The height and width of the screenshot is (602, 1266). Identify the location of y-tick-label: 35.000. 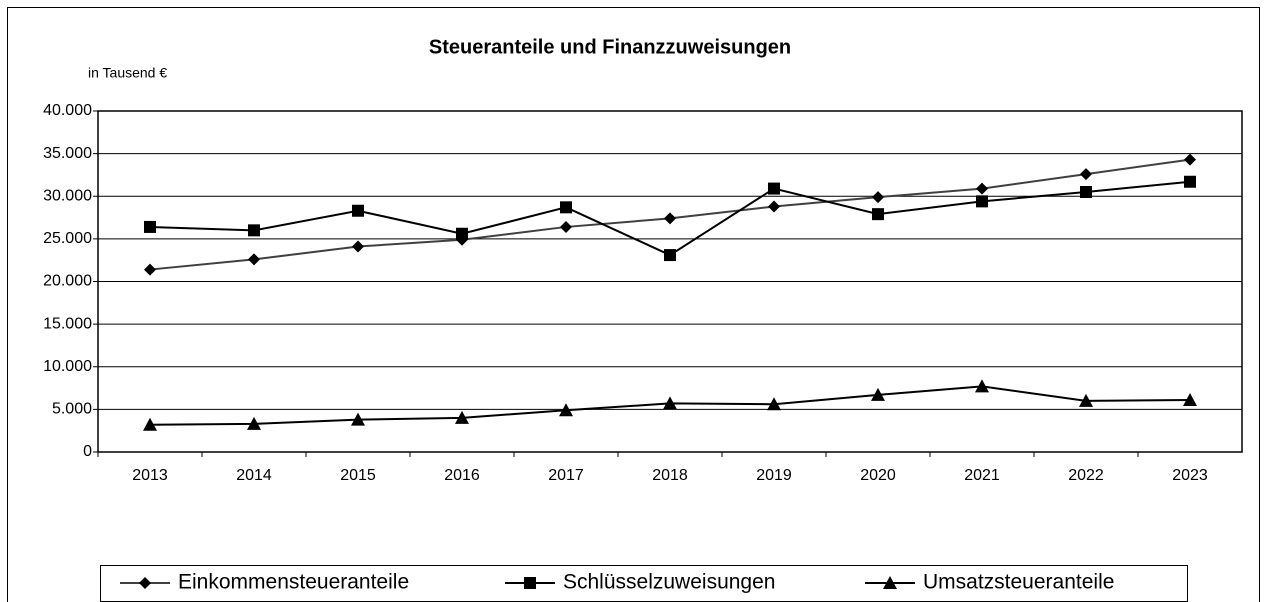
(67, 153).